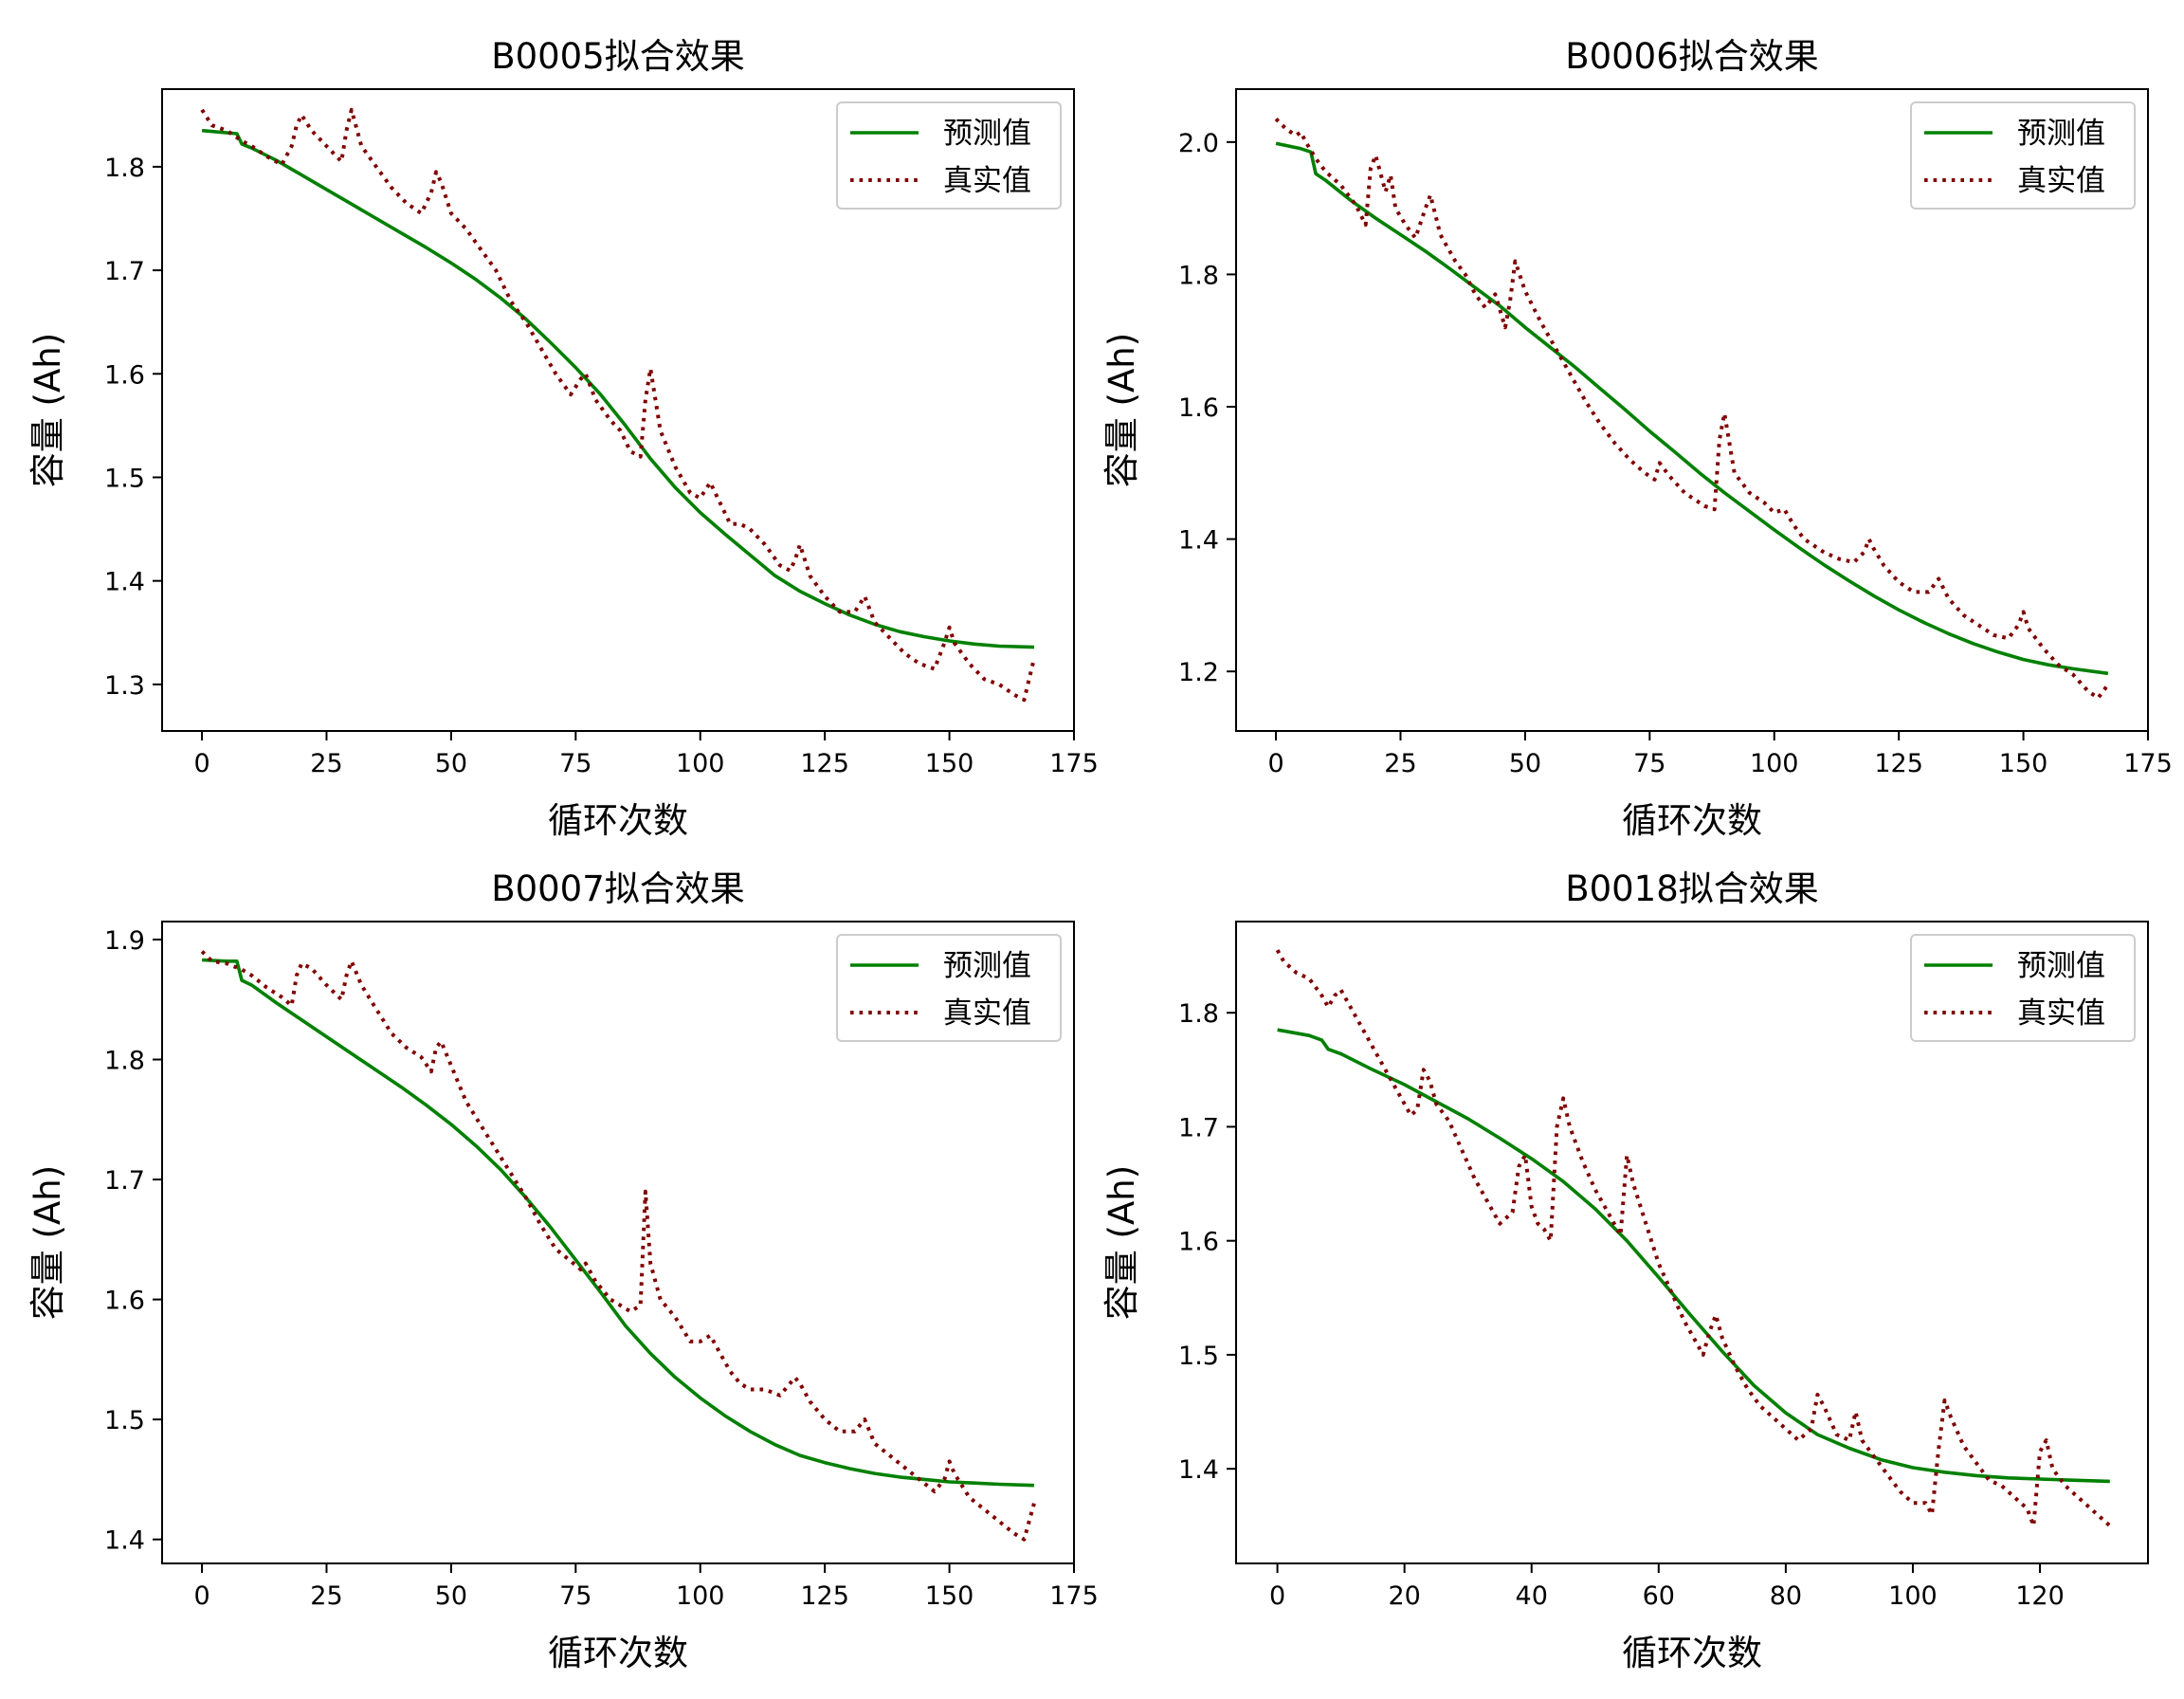 This screenshot has height=1699, width=2184. What do you see at coordinates (125, 686) in the screenshot?
I see `y-tick-label: 1.3` at bounding box center [125, 686].